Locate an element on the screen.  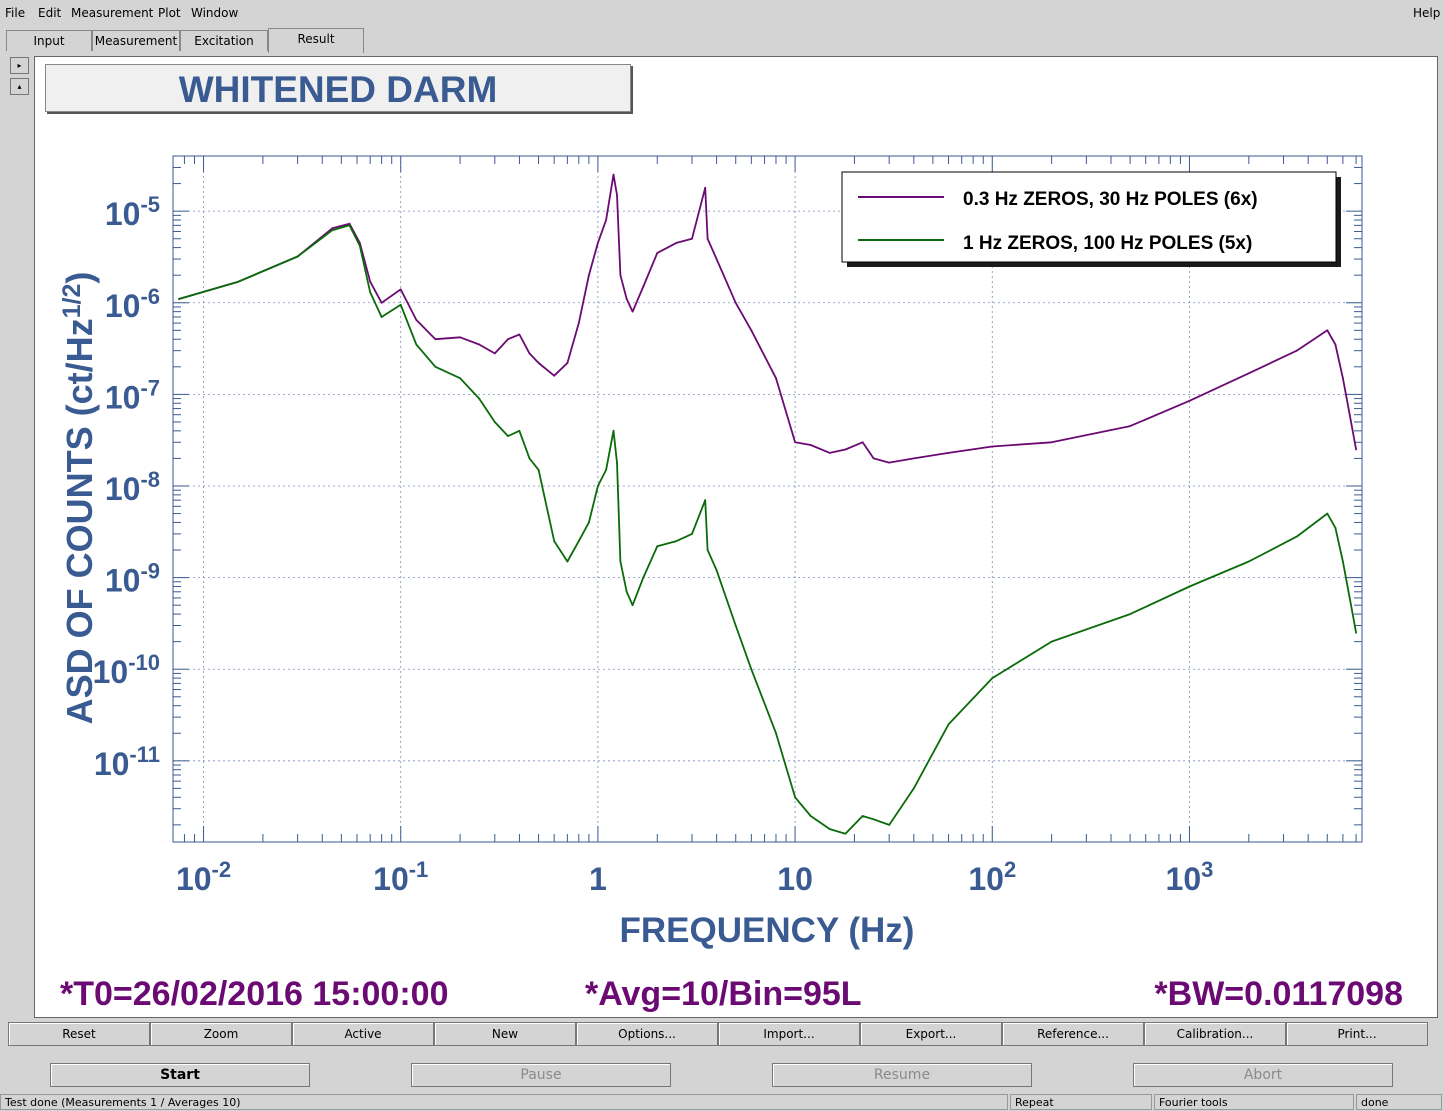
averages-label: *Avg=10/Bin=95L is located at coordinates (723, 994).